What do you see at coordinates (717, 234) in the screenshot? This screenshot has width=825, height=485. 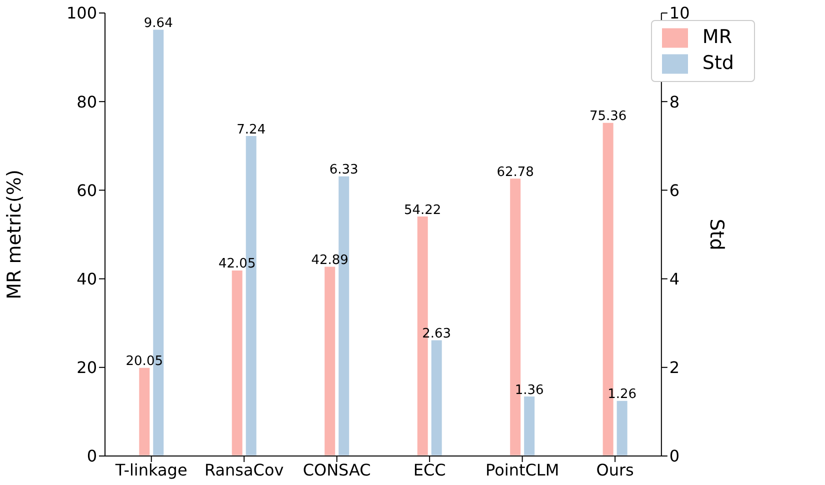 I see `y2-axis-title: Std` at bounding box center [717, 234].